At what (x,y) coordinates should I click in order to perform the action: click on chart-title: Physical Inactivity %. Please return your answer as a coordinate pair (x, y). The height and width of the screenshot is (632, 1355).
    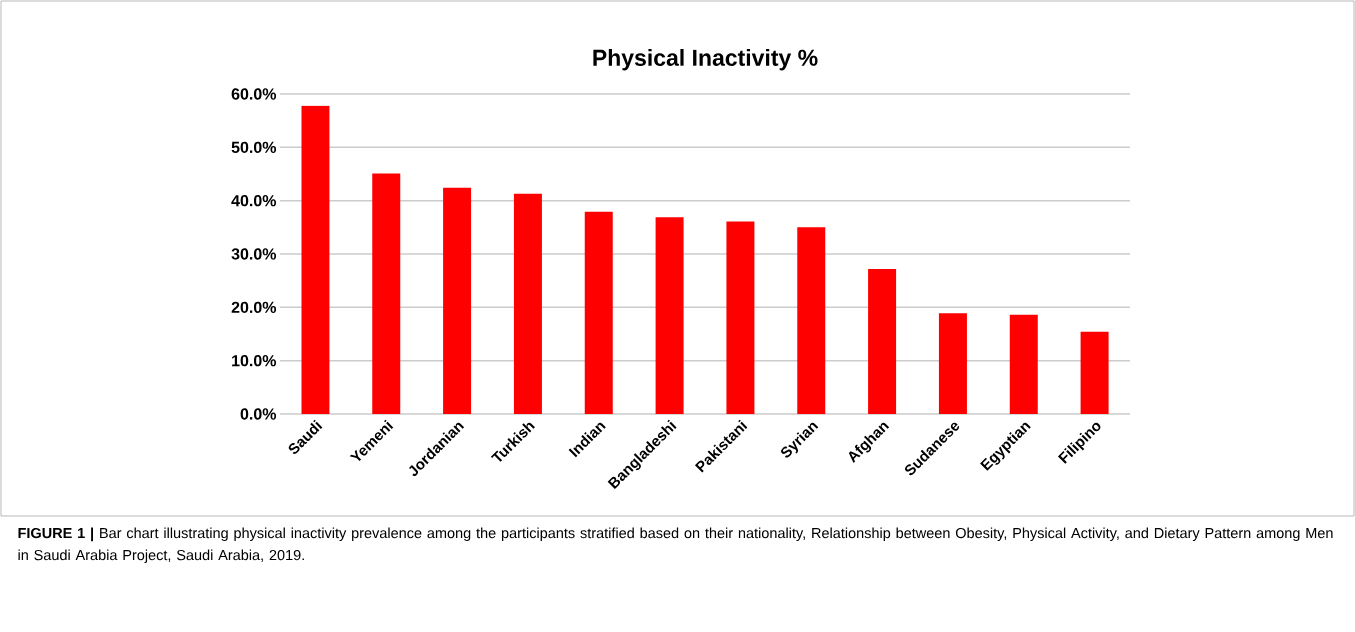
    Looking at the image, I should click on (705, 60).